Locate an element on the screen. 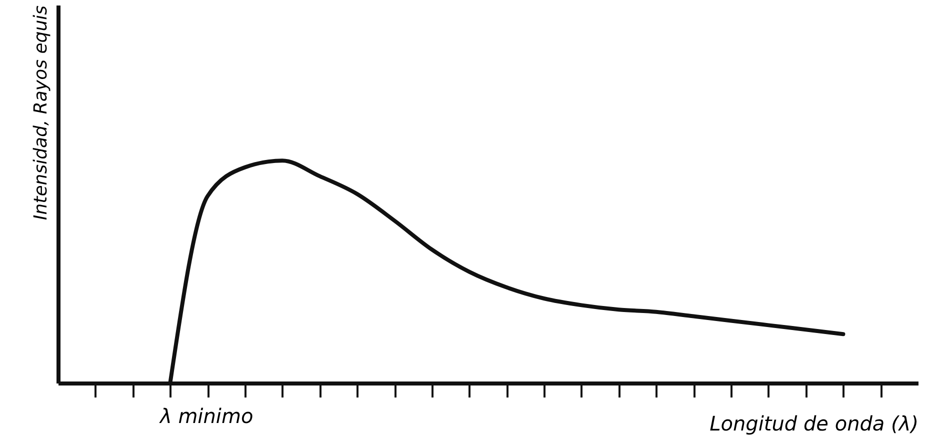  text: λ minimo is located at coordinates (206, 416).